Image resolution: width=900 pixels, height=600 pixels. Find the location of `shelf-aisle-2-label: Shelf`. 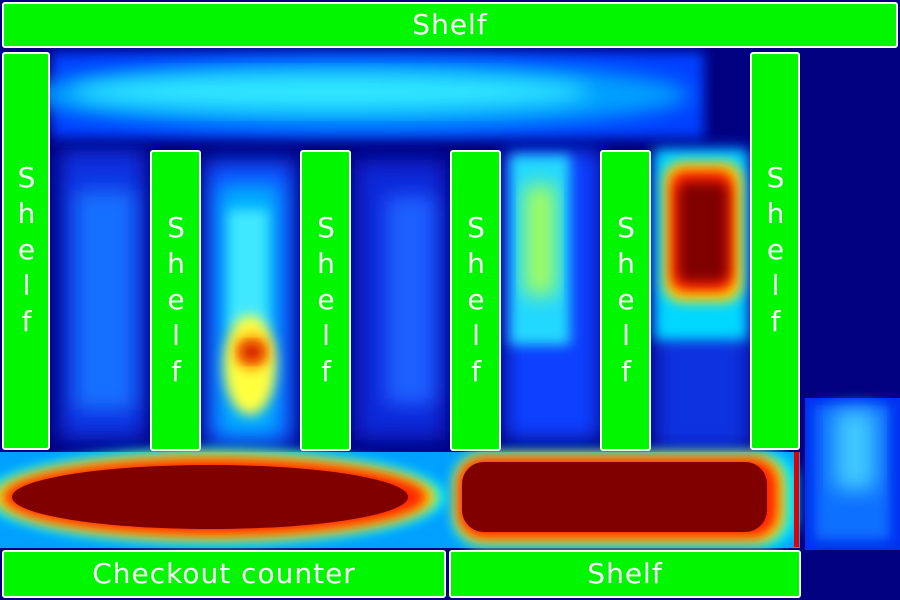

shelf-aisle-2-label: Shelf is located at coordinates (326, 300).